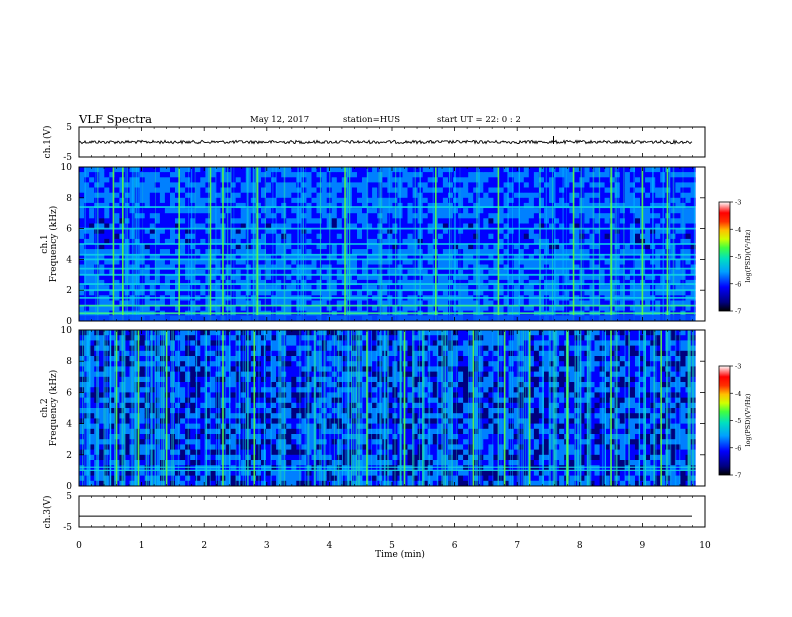 The width and height of the screenshot is (792, 617). What do you see at coordinates (267, 546) in the screenshot?
I see `time-axis-tick-label: 3` at bounding box center [267, 546].